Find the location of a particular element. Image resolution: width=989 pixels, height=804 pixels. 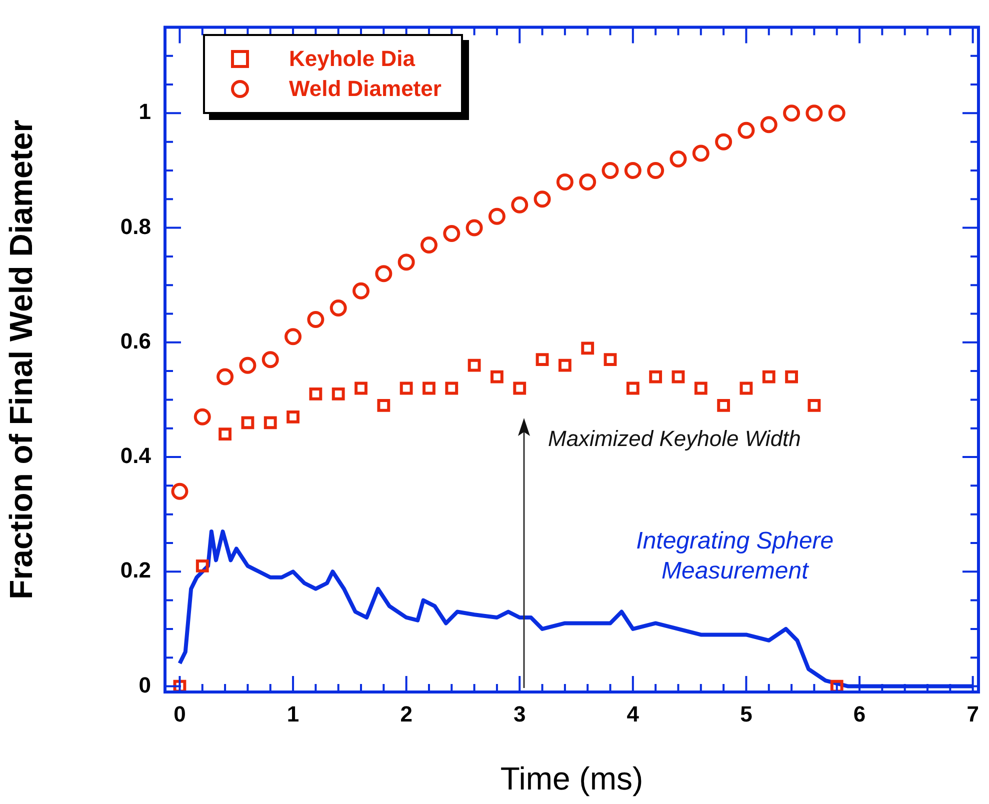

x-tick-label: 0 is located at coordinates (180, 713).